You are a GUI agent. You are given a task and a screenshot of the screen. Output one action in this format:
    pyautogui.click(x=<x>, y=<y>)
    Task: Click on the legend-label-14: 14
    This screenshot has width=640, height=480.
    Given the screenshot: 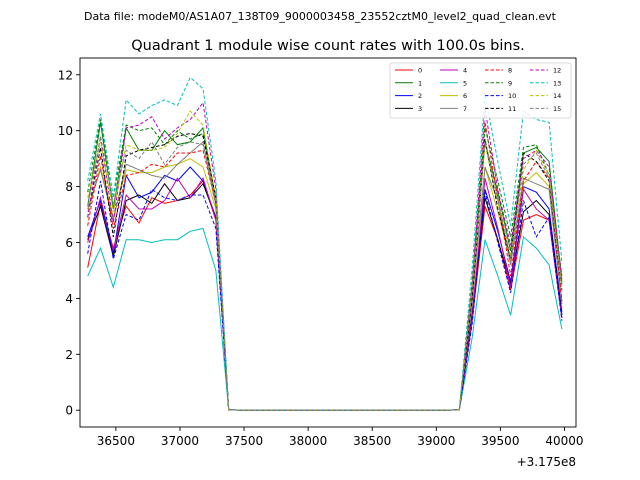 What is the action you would take?
    pyautogui.click(x=557, y=96)
    